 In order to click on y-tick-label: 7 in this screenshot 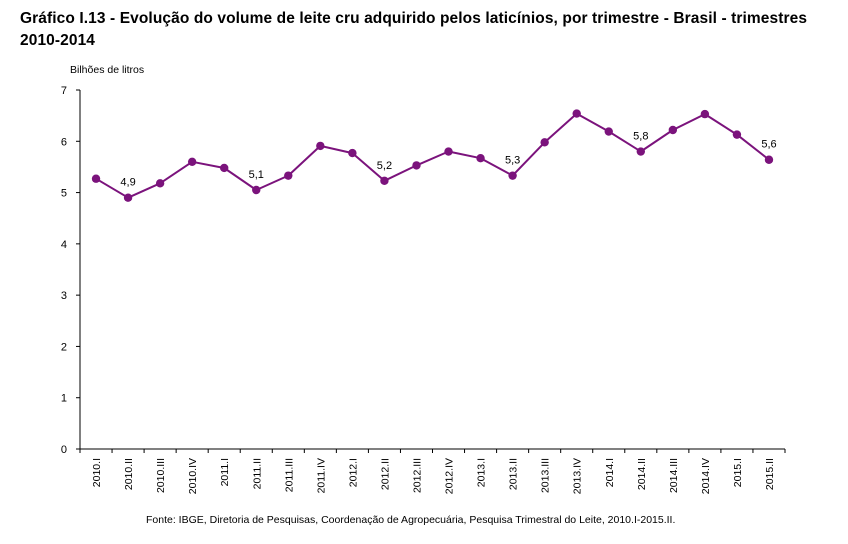, I will do `click(64, 91)`.